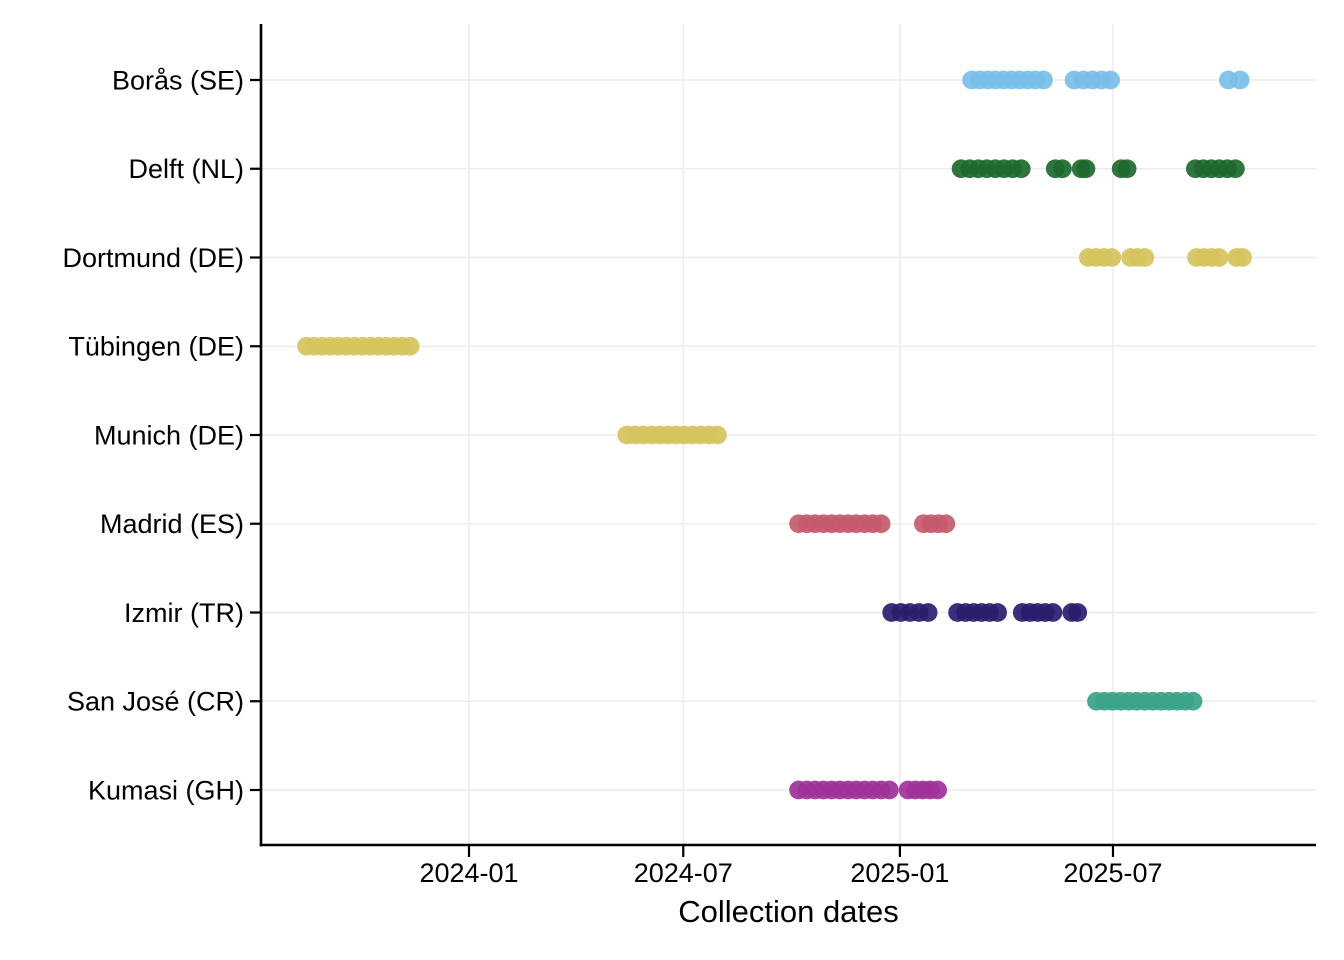 The image size is (1344, 960). What do you see at coordinates (153, 258) in the screenshot?
I see `y-axis-label: Dortmund (DE)` at bounding box center [153, 258].